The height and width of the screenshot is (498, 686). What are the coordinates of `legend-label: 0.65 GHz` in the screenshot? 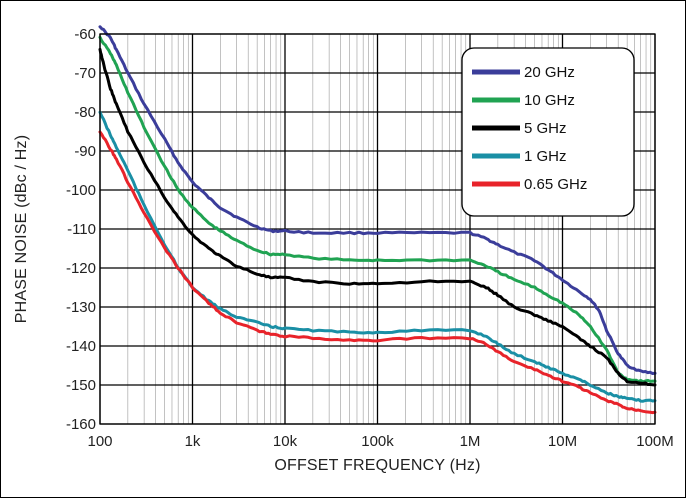 It's located at (555, 184).